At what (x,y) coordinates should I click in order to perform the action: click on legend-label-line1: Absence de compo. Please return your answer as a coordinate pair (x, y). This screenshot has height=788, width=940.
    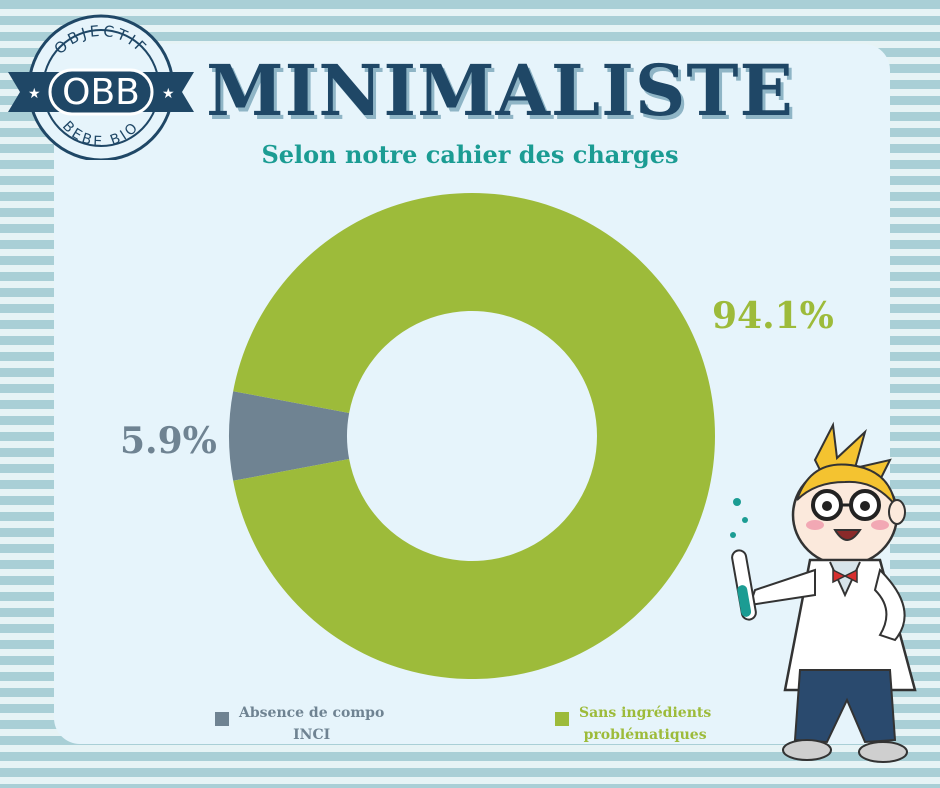
    Looking at the image, I should click on (312, 713).